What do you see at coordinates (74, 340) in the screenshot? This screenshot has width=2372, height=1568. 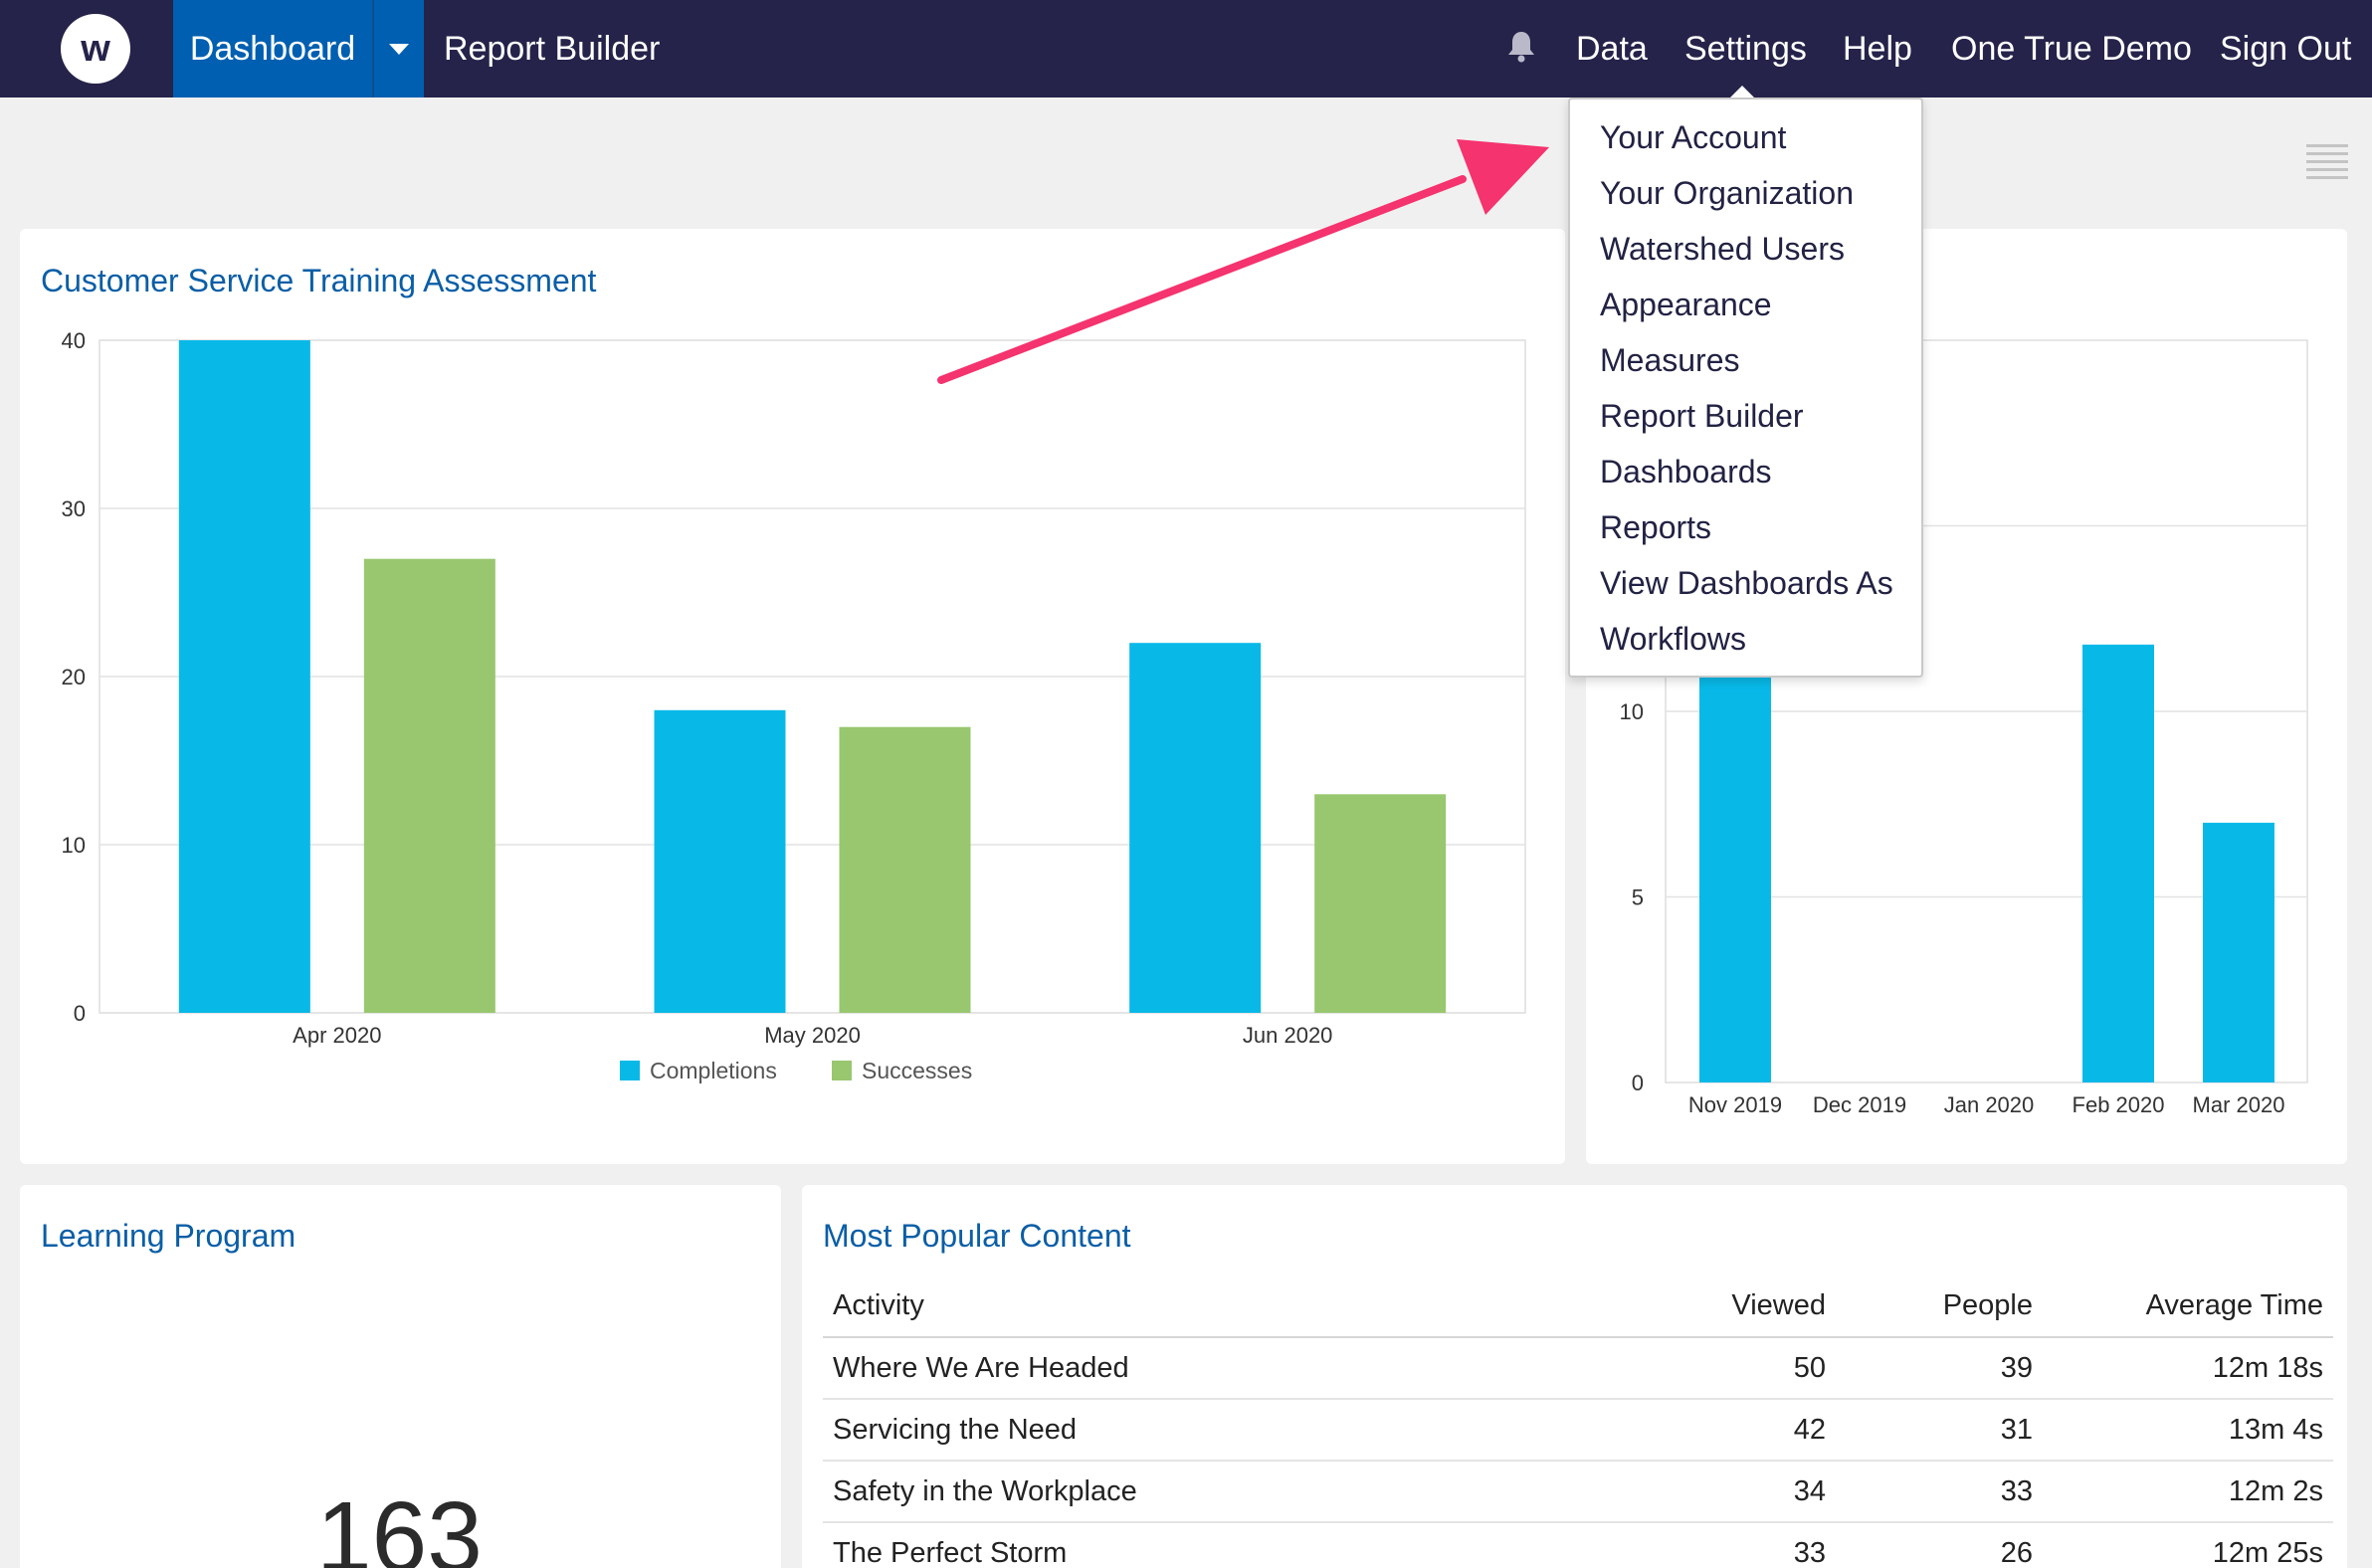 I see `y-tick-label: 40` at bounding box center [74, 340].